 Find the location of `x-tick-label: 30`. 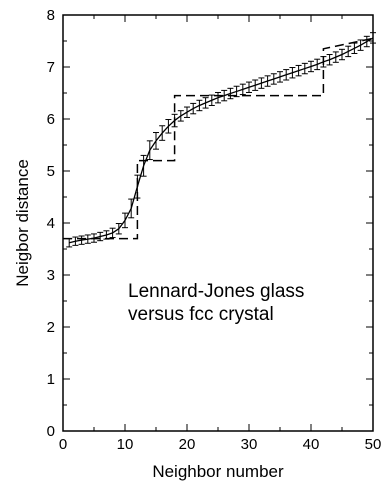

x-tick-label: 30 is located at coordinates (249, 444).